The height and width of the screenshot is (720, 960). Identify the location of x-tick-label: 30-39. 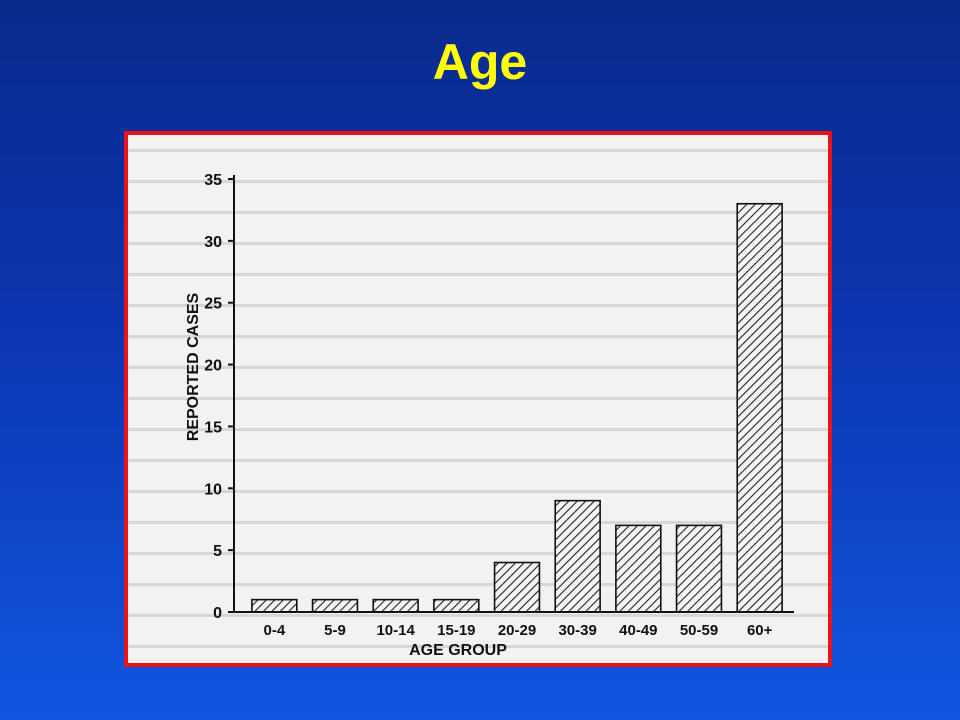
(577, 630).